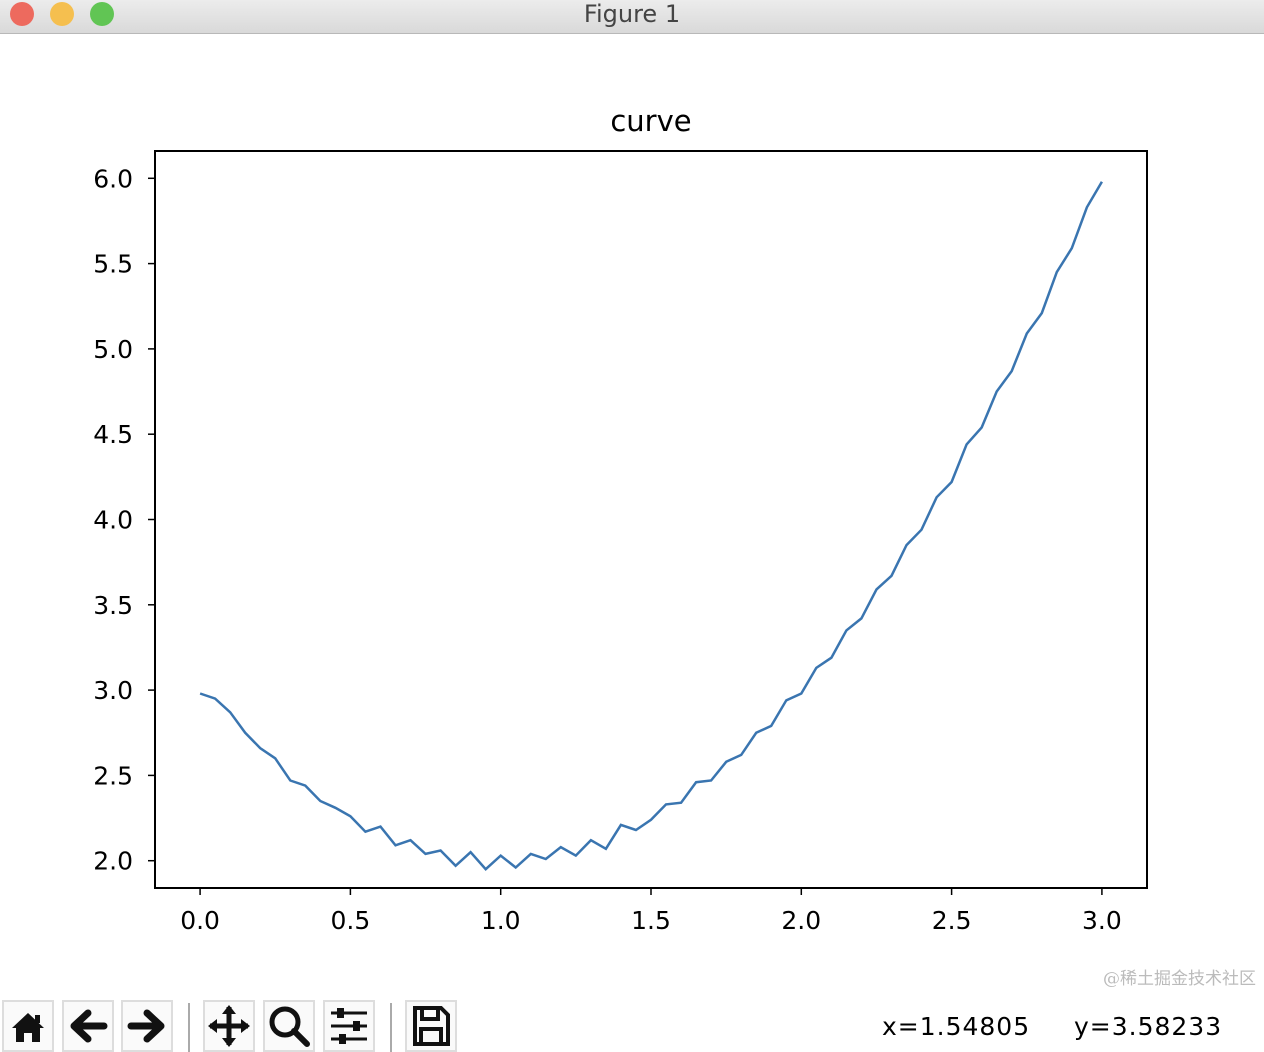 This screenshot has width=1264, height=1052. What do you see at coordinates (1102, 920) in the screenshot?
I see `x-tick-label: 3.0` at bounding box center [1102, 920].